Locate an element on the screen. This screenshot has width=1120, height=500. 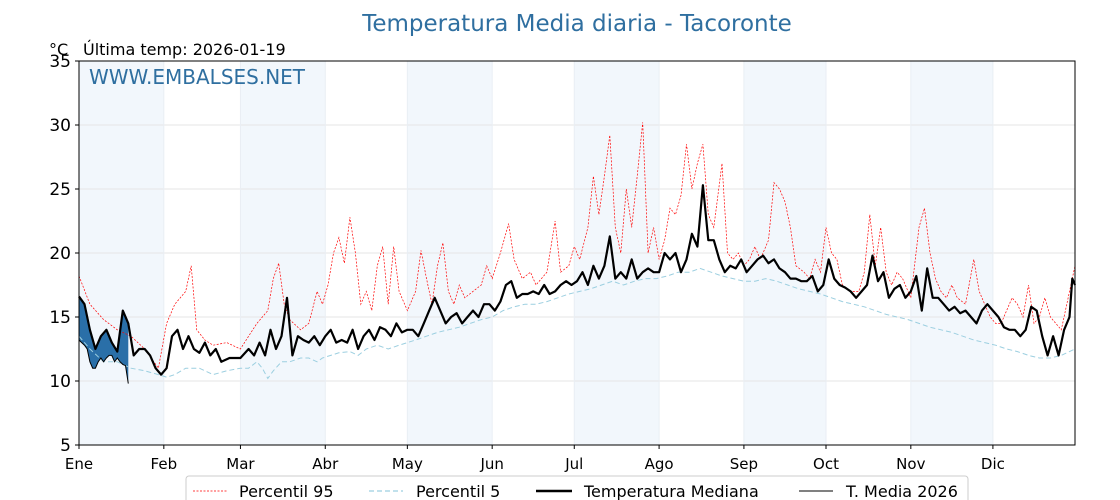
unit-label: °C is located at coordinates (58, 49).